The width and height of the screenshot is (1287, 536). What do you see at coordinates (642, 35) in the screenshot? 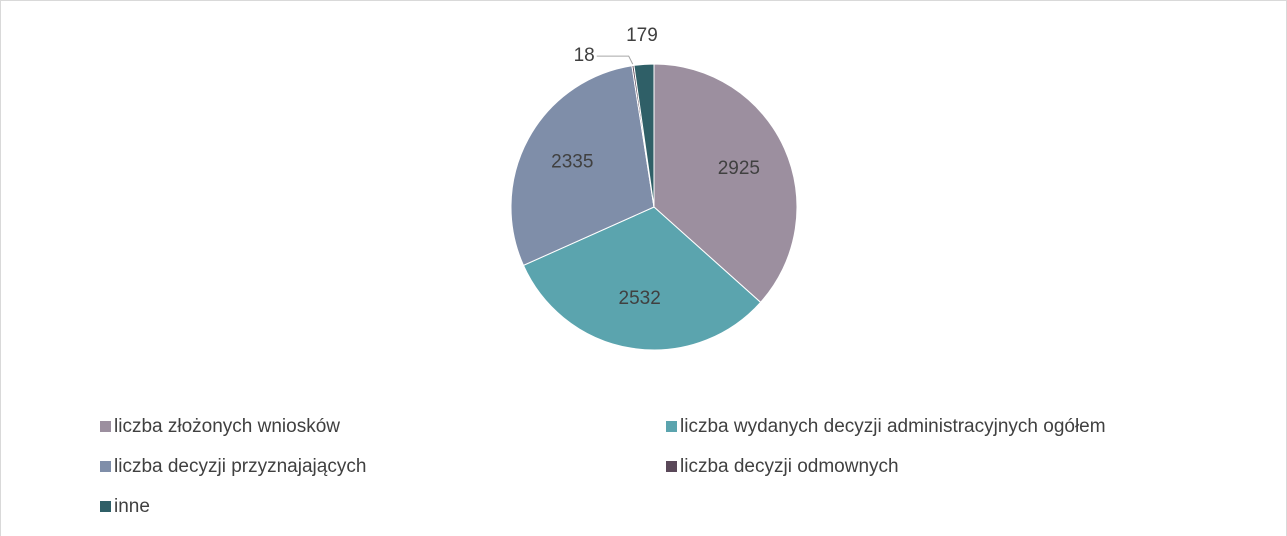
I see `data-label: 179` at bounding box center [642, 35].